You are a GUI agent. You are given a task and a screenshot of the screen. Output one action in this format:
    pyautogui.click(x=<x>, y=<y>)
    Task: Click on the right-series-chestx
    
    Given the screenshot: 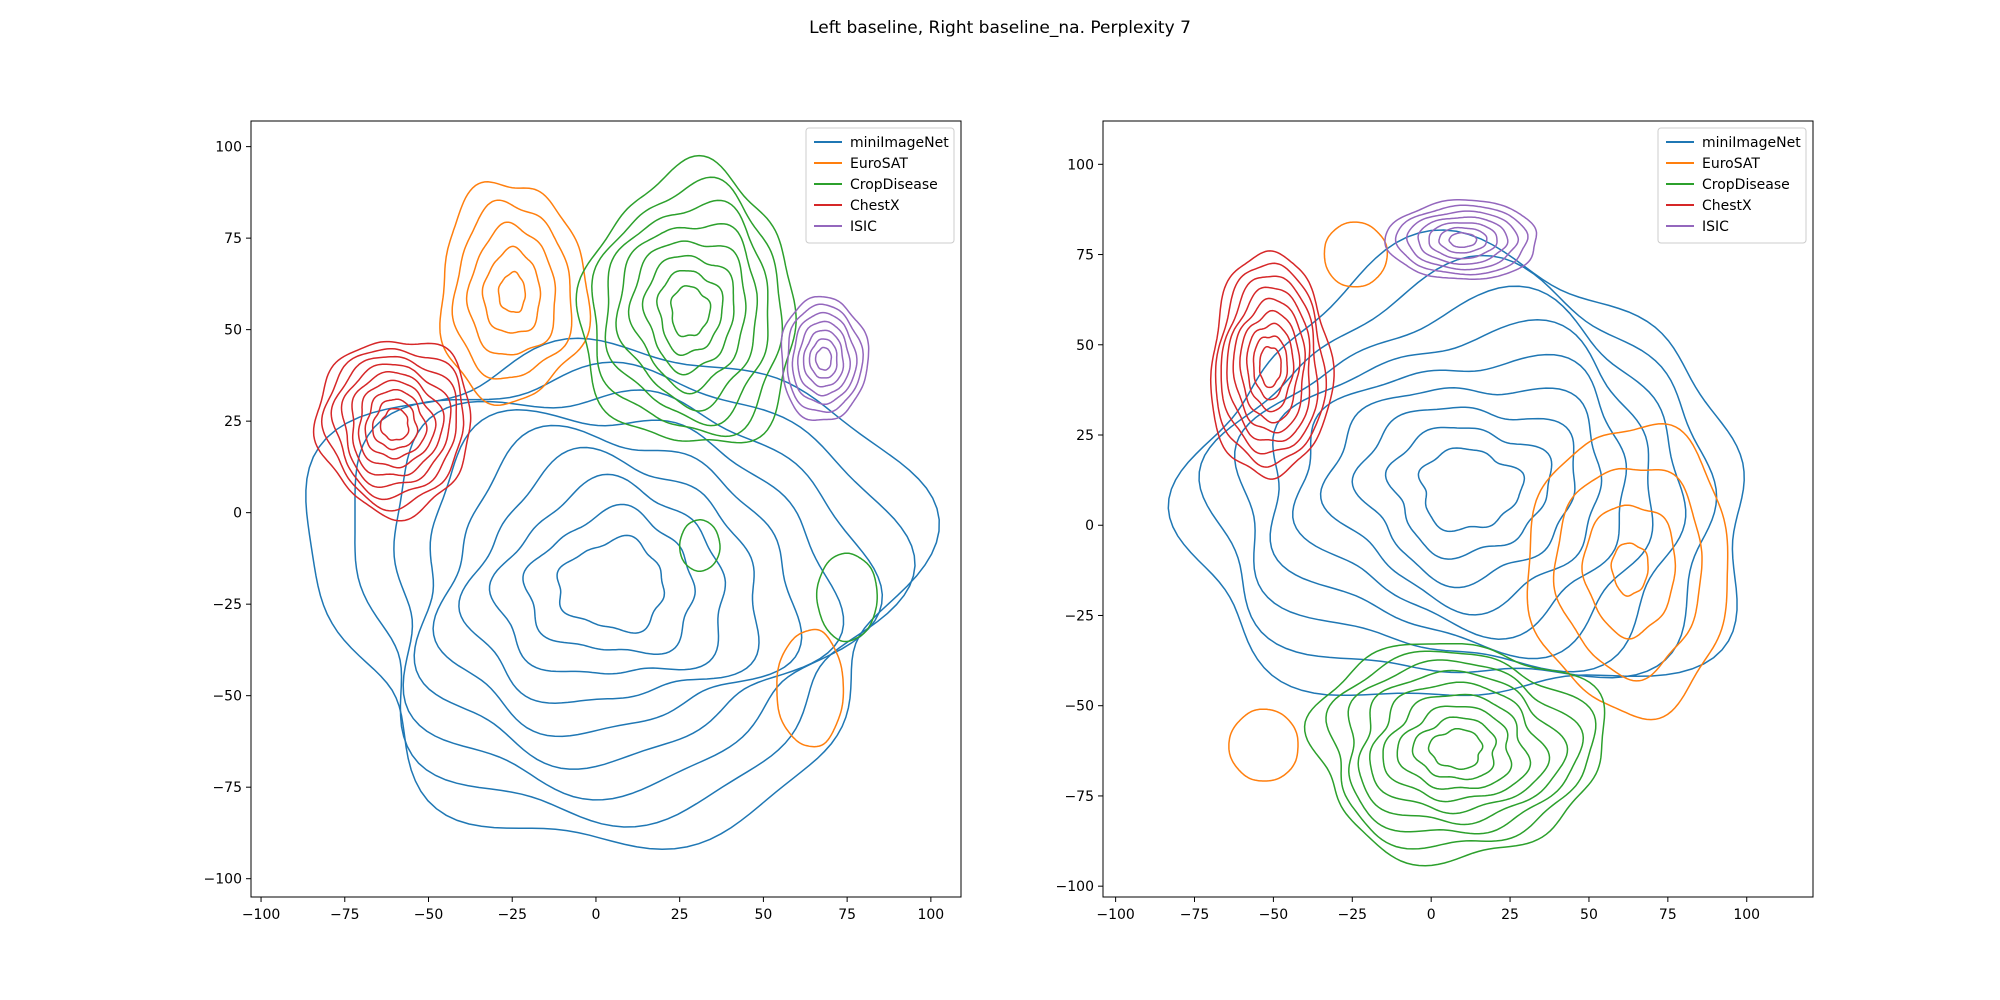 What is the action you would take?
    pyautogui.click(x=1272, y=365)
    